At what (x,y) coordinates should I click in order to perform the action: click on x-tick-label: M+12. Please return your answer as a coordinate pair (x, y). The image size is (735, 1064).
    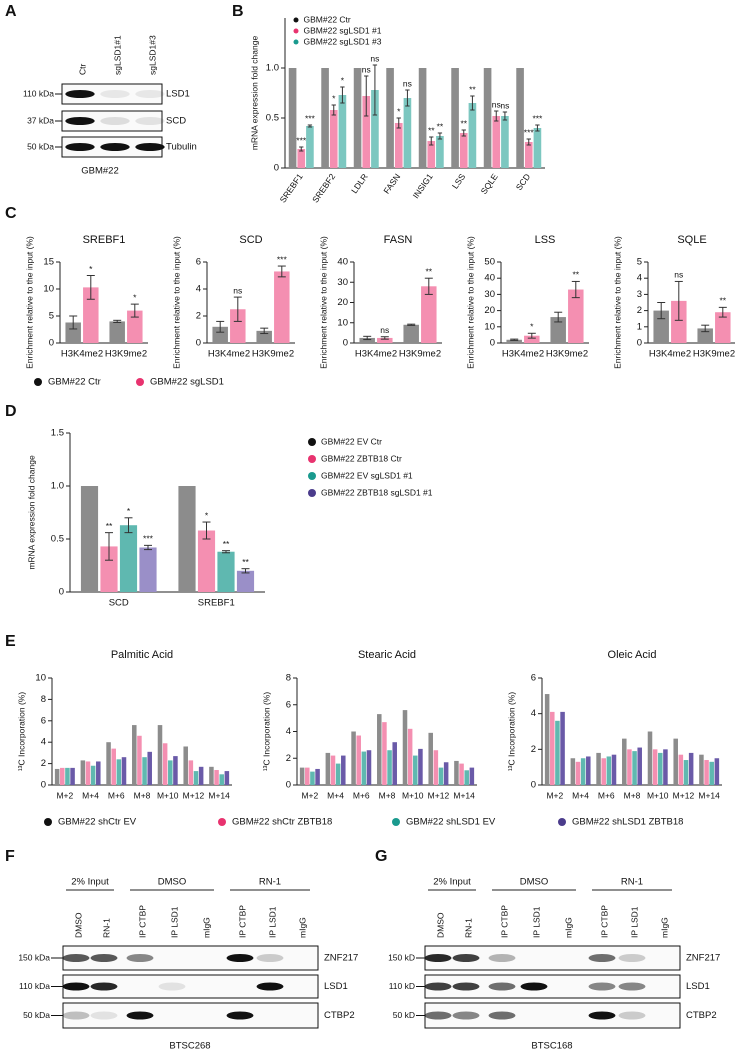
    Looking at the image, I should click on (684, 795).